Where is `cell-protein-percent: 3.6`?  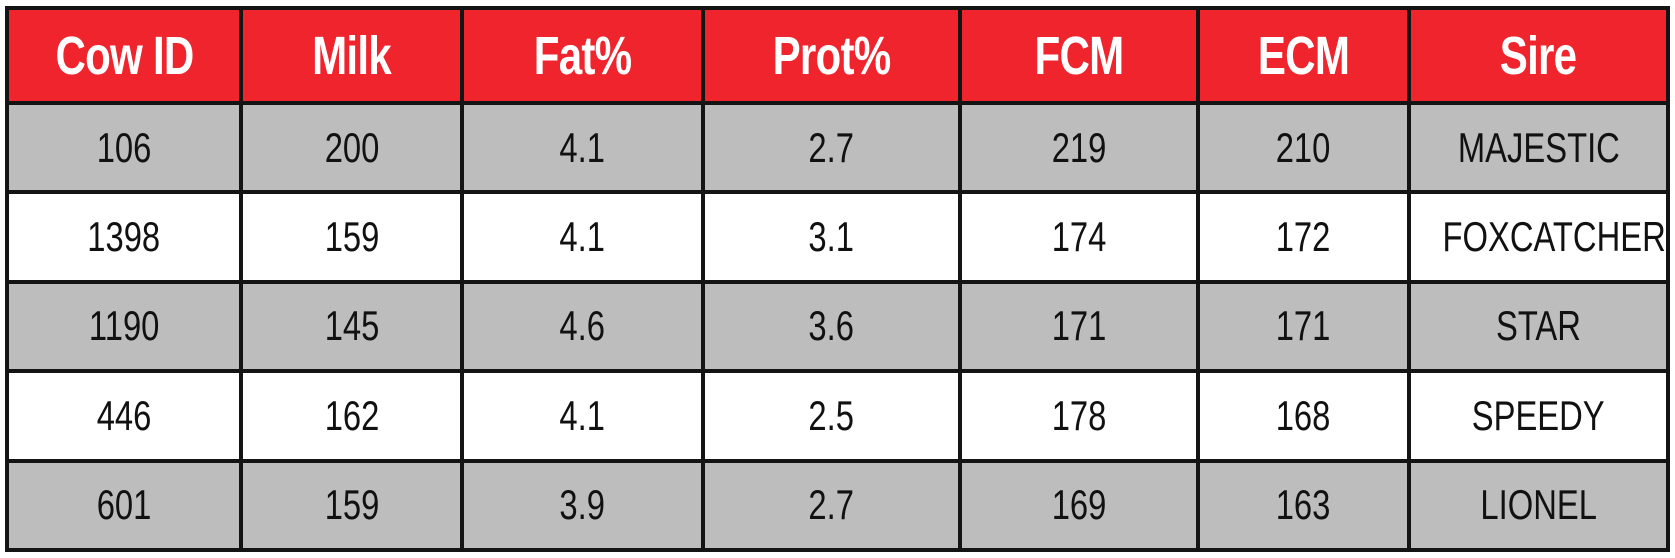
cell-protein-percent: 3.6 is located at coordinates (831, 326).